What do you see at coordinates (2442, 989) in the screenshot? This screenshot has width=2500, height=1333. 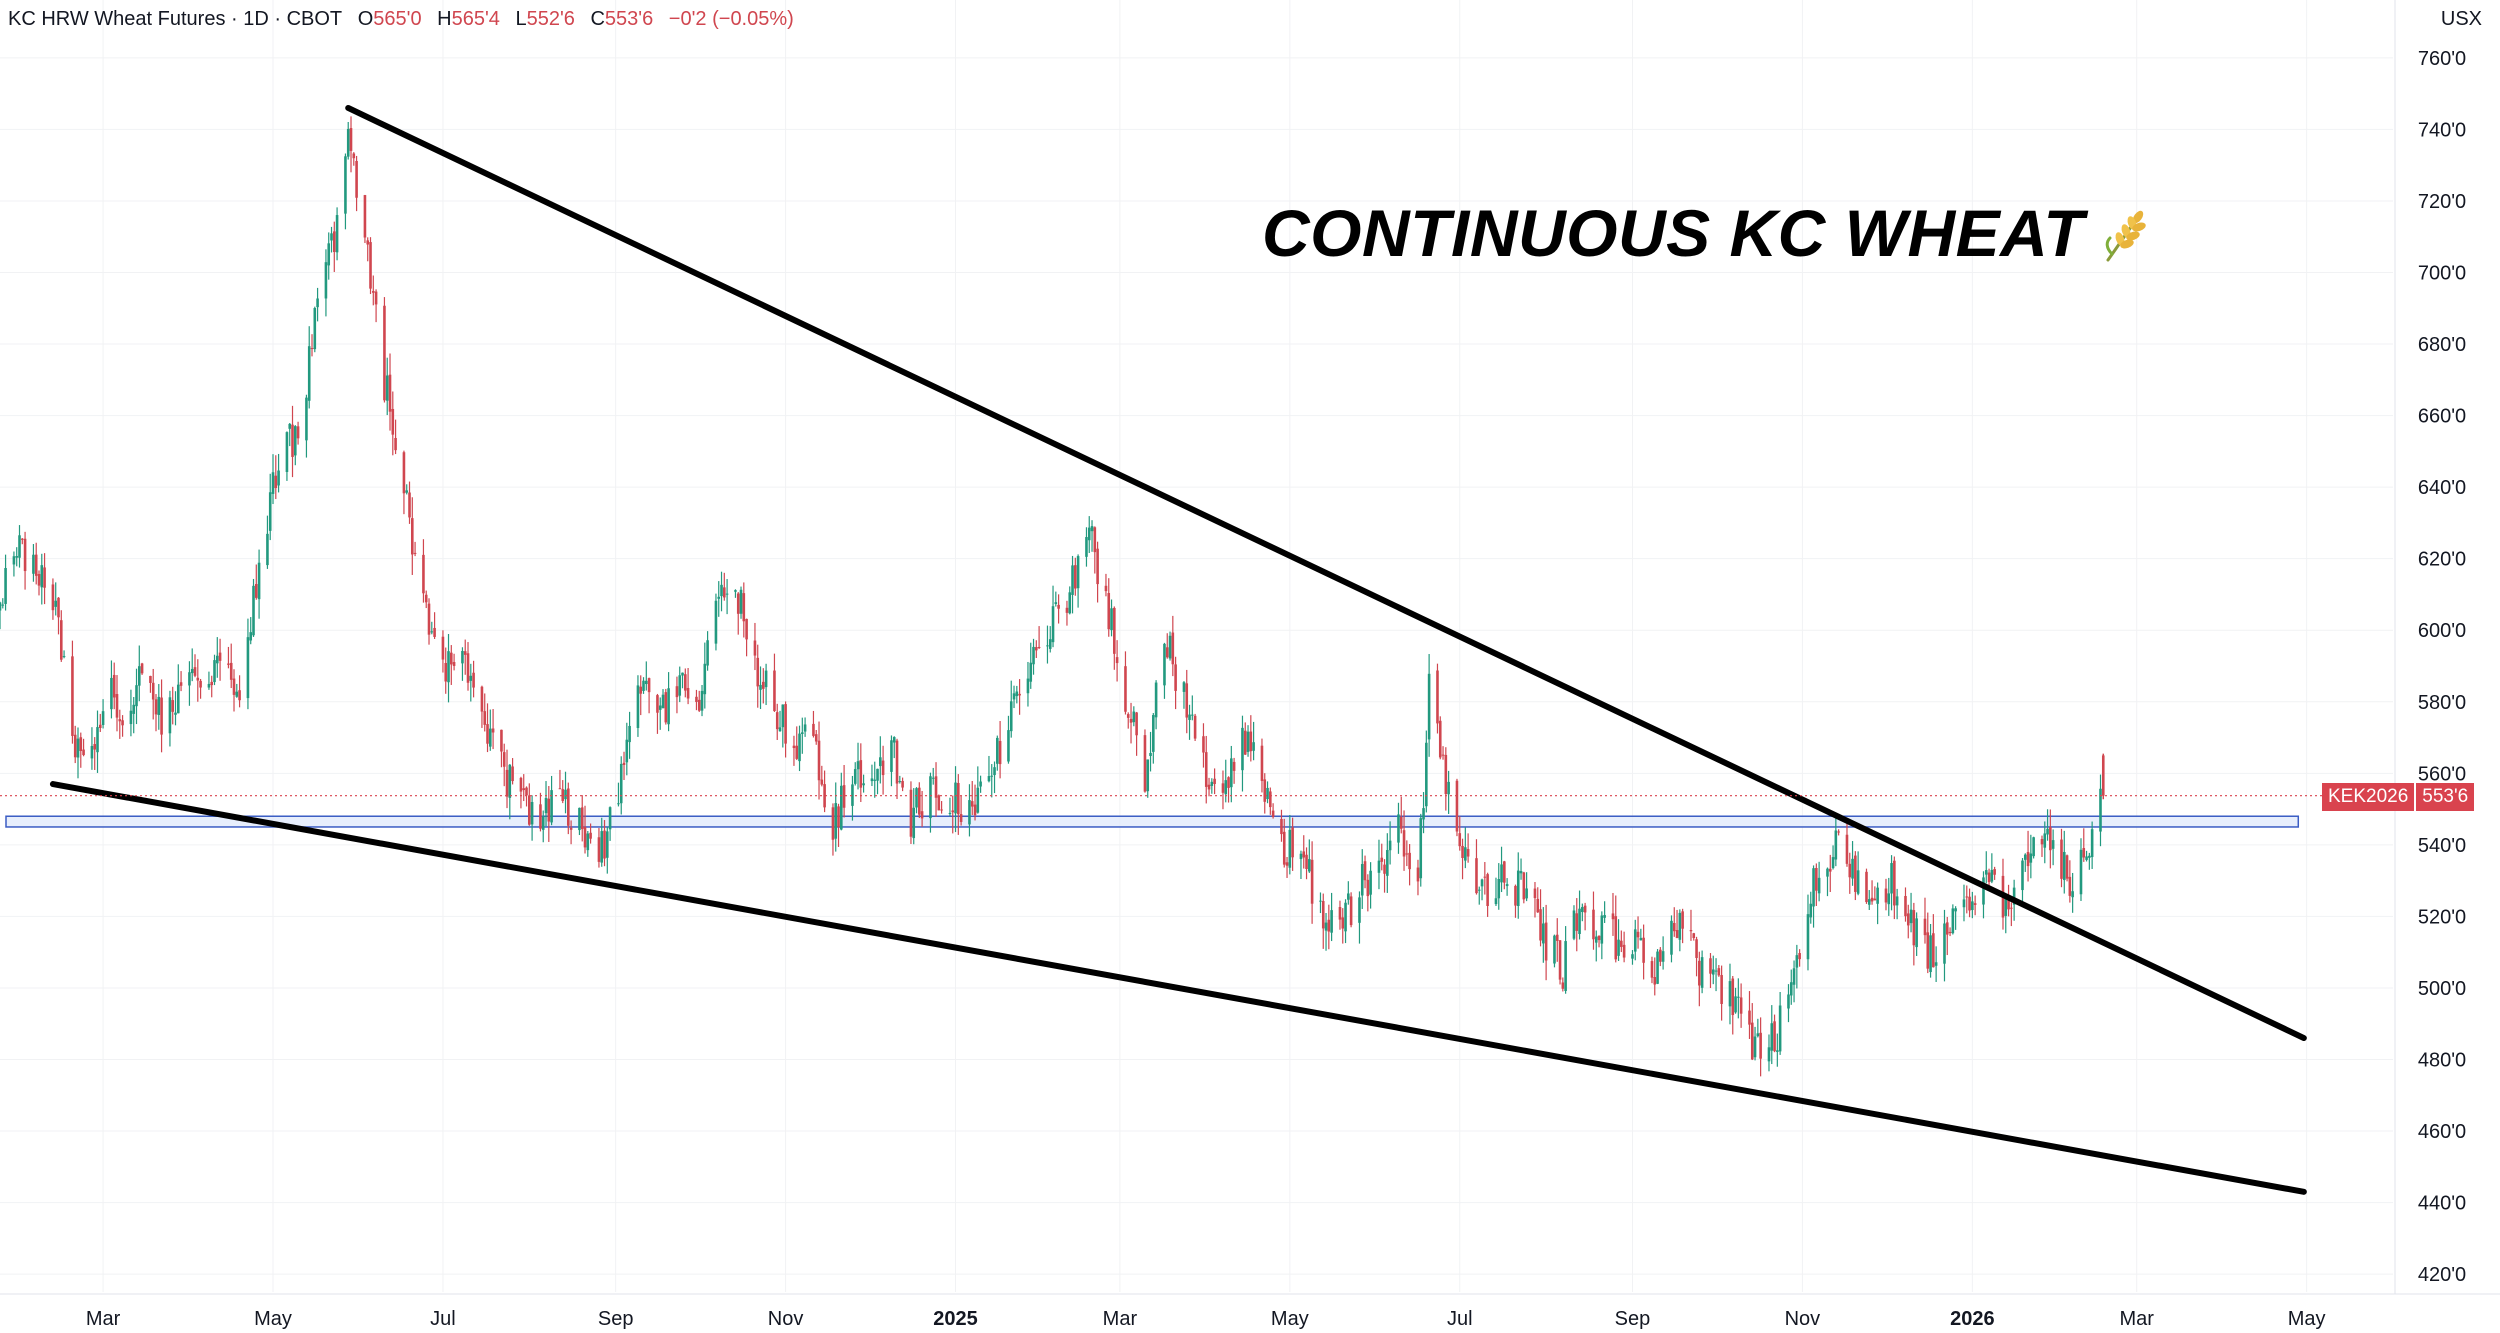 I see `price-tick-label: 500'0` at bounding box center [2442, 989].